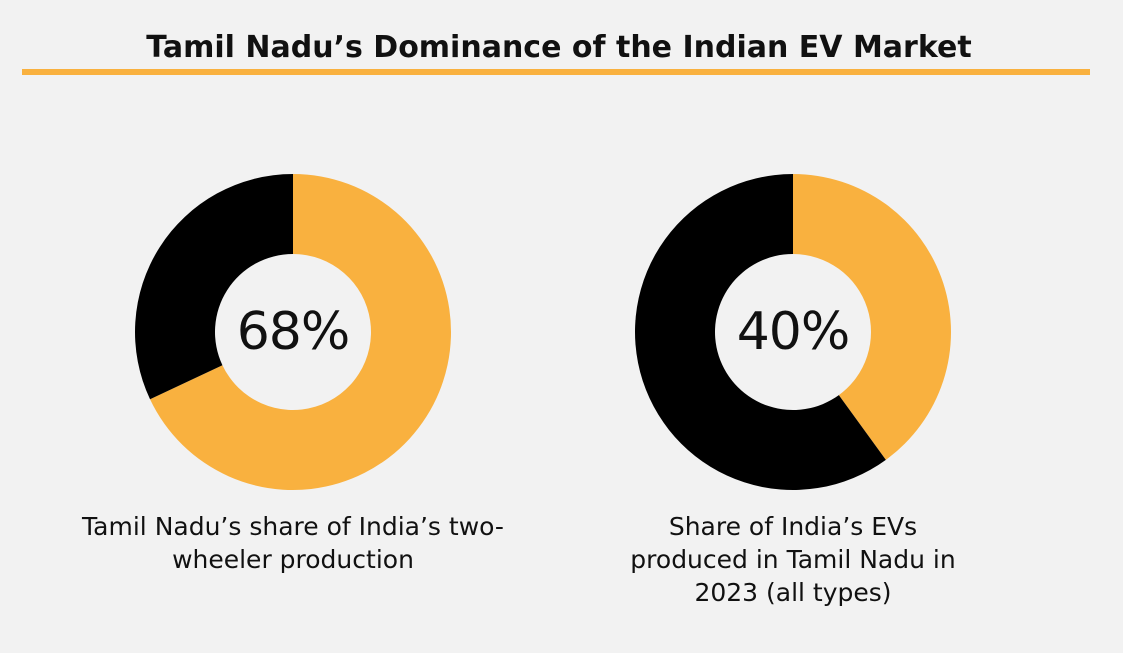 The width and height of the screenshot is (1123, 653). I want to click on center-value-all-evs: 40%, so click(793, 332).